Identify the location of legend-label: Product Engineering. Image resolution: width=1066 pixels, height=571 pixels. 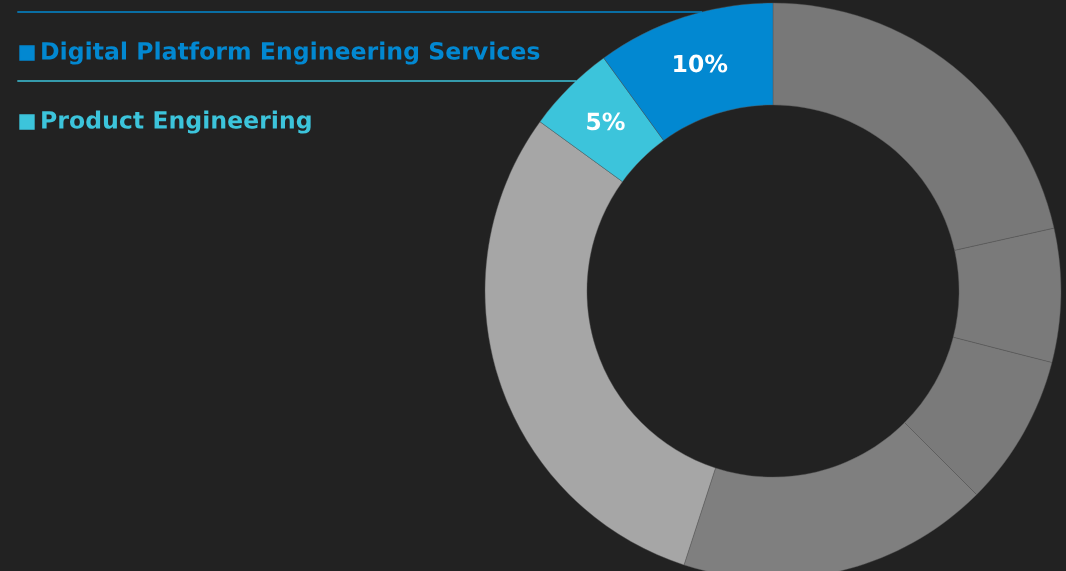
(176, 122).